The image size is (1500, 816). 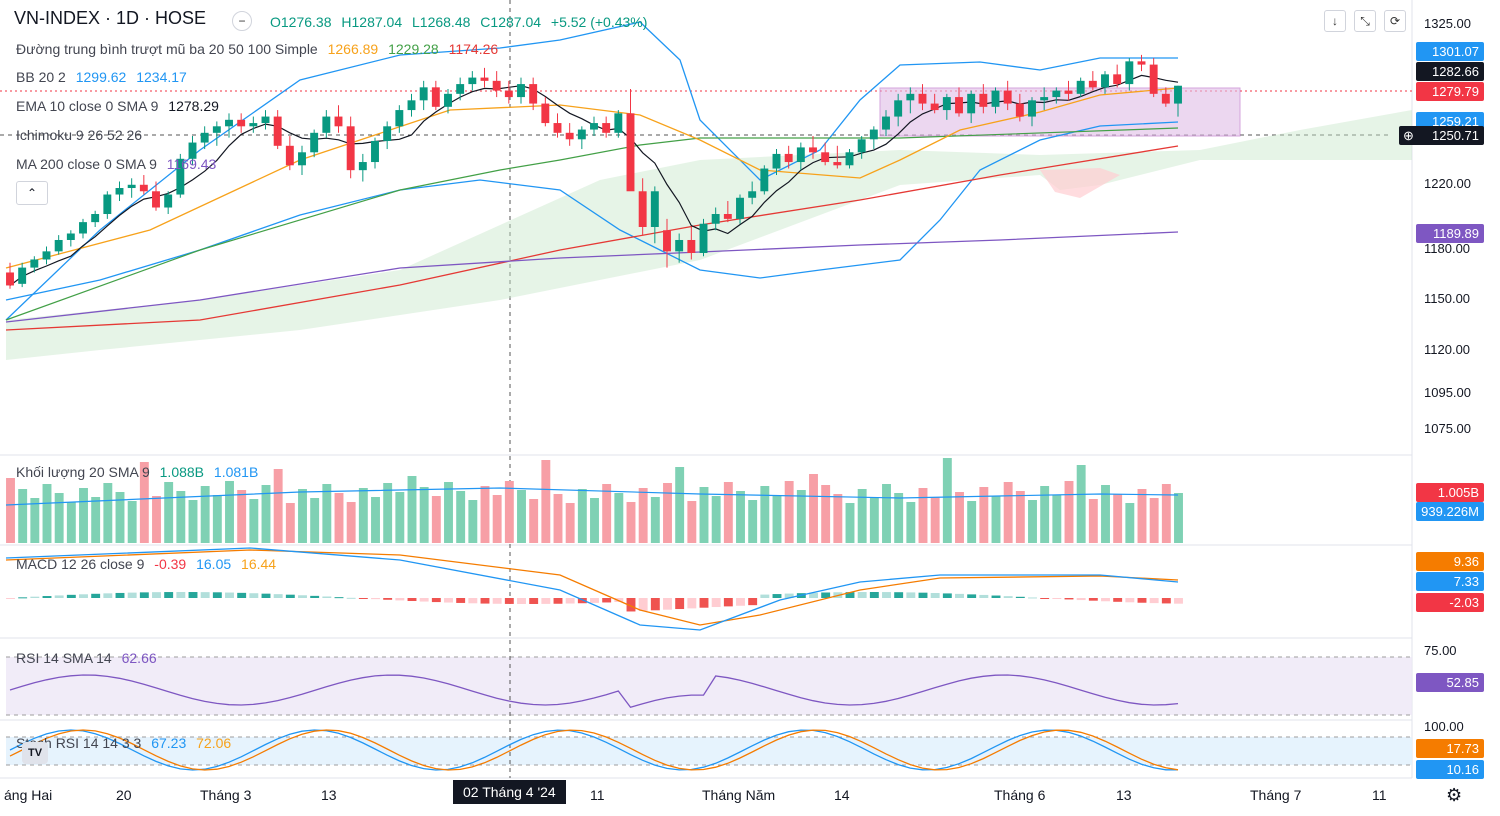 I want to click on symbol-title: VN-INDEX · 1D · HOSE, so click(x=110, y=18).